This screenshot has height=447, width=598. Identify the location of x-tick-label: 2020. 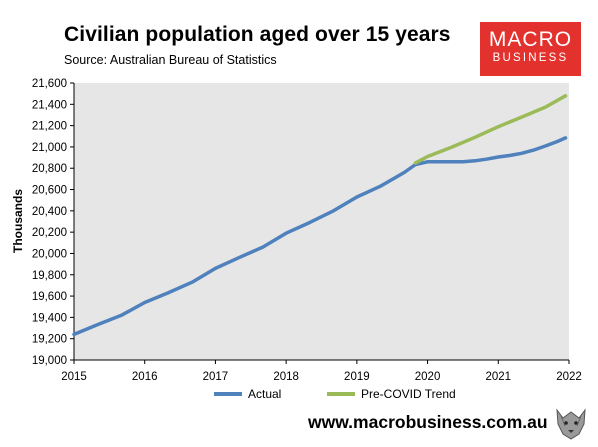
(428, 377).